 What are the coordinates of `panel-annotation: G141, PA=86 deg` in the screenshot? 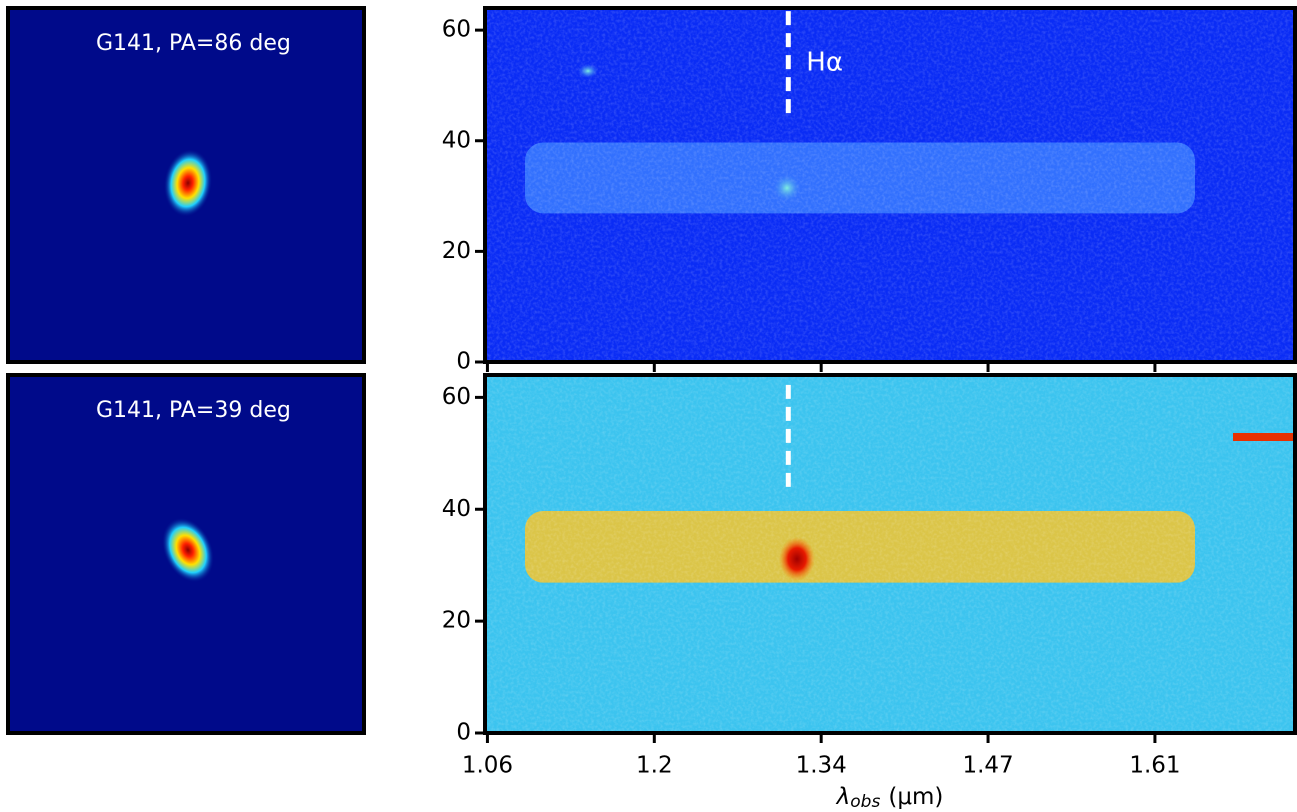 It's located at (193, 43).